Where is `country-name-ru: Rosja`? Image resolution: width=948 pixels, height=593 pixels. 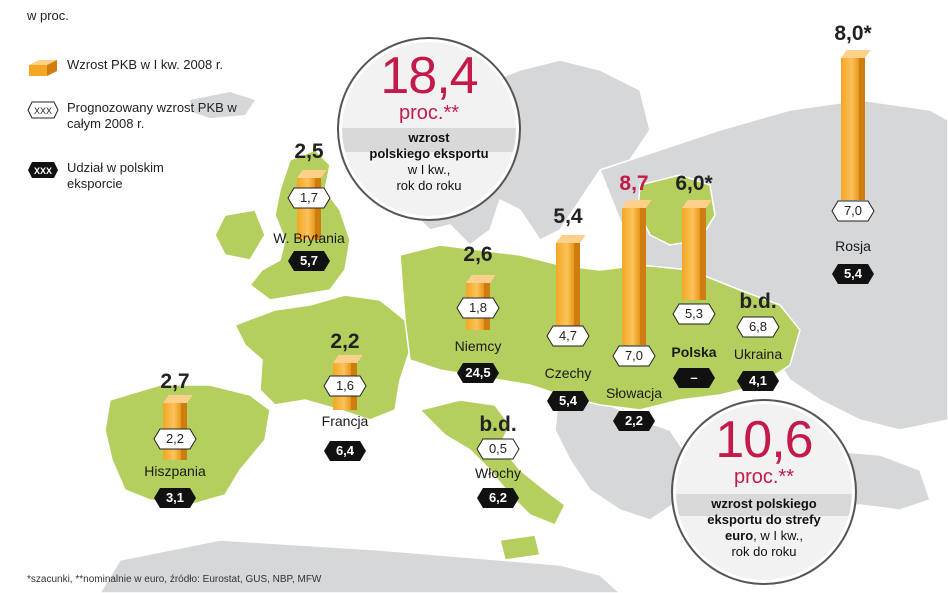
country-name-ru: Rosja is located at coordinates (853, 246).